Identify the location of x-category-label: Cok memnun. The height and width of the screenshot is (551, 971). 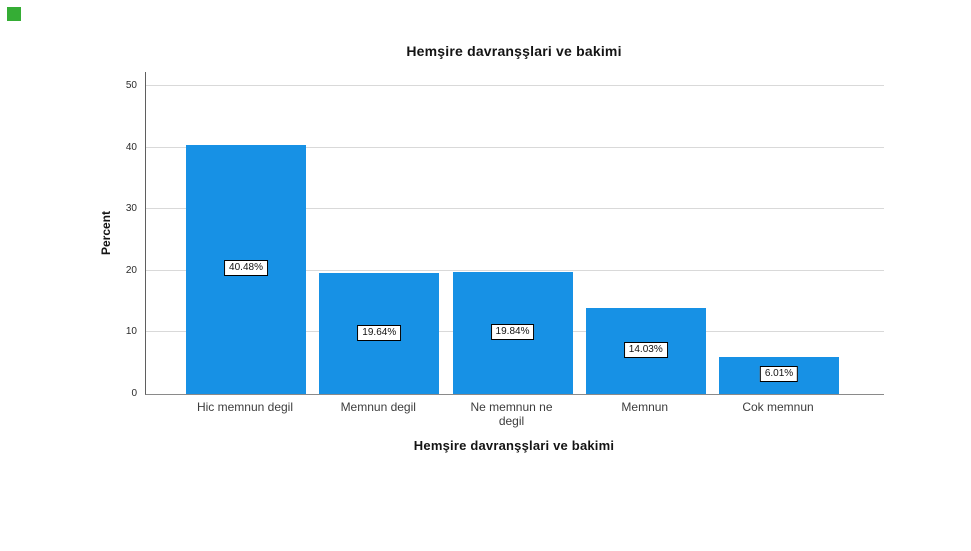
(778, 407).